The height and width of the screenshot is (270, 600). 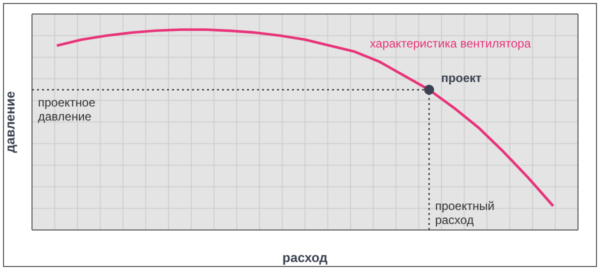 What do you see at coordinates (464, 213) in the screenshot?
I see `text: проектный расход` at bounding box center [464, 213].